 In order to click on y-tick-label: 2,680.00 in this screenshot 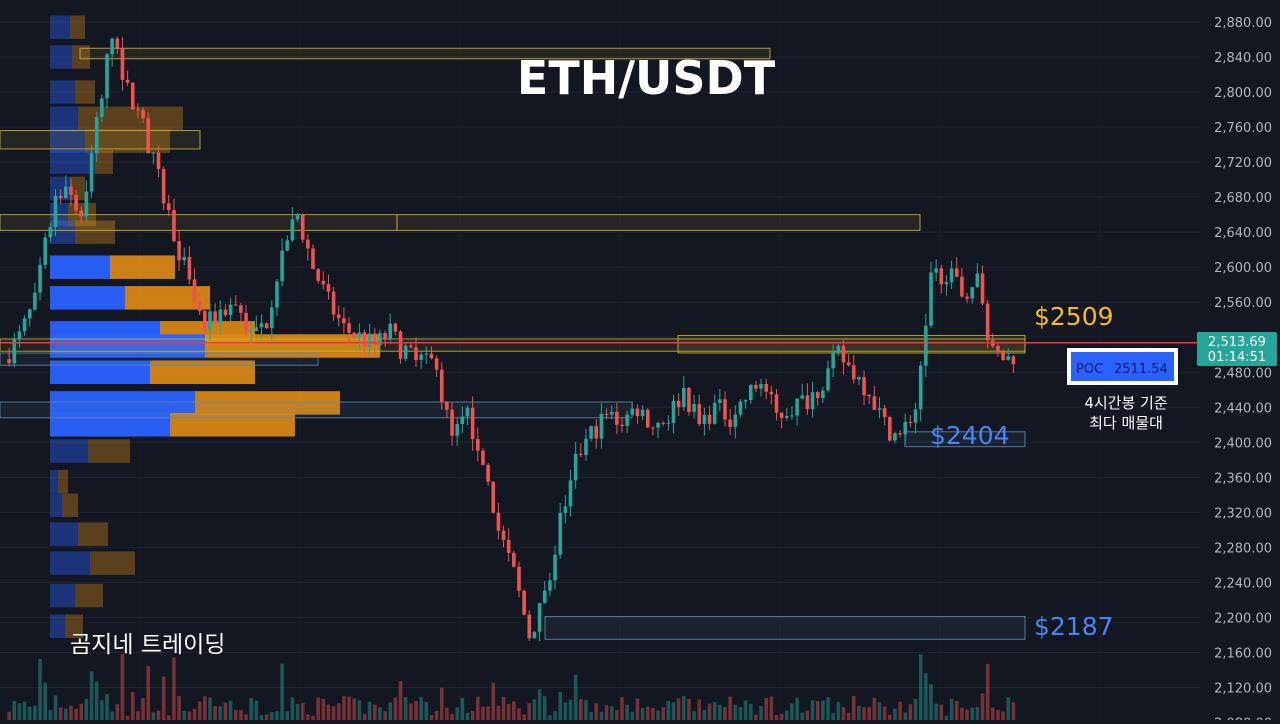, I will do `click(1243, 198)`.